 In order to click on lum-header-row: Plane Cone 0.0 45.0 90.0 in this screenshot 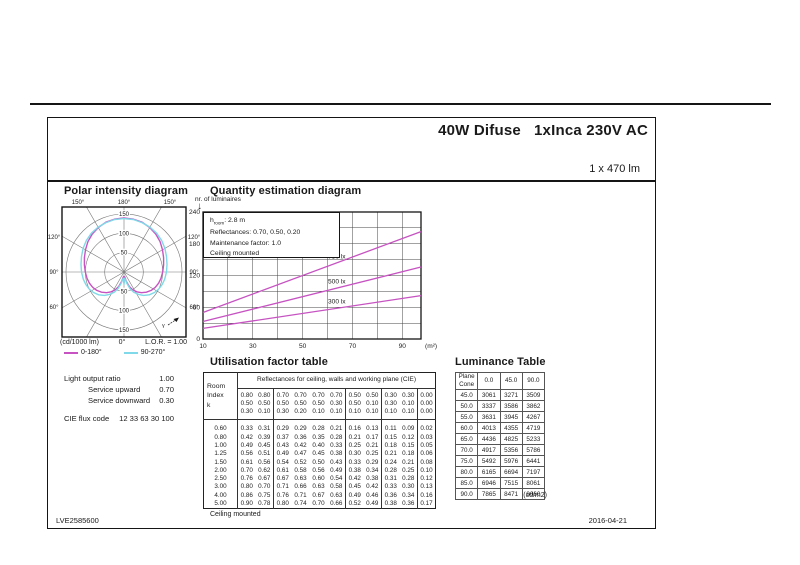, I will do `click(500, 381)`.